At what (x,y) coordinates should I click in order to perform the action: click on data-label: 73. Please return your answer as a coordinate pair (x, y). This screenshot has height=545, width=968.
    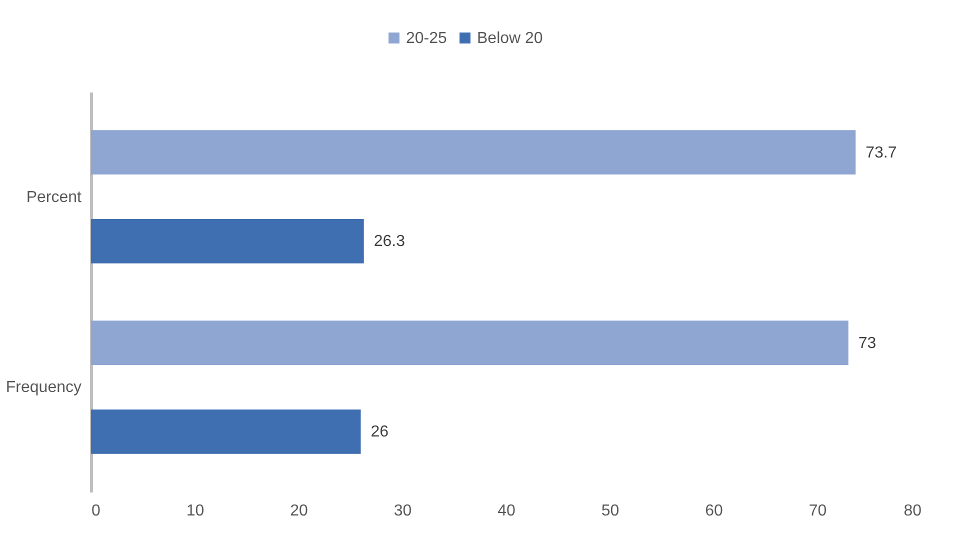
    Looking at the image, I should click on (867, 343).